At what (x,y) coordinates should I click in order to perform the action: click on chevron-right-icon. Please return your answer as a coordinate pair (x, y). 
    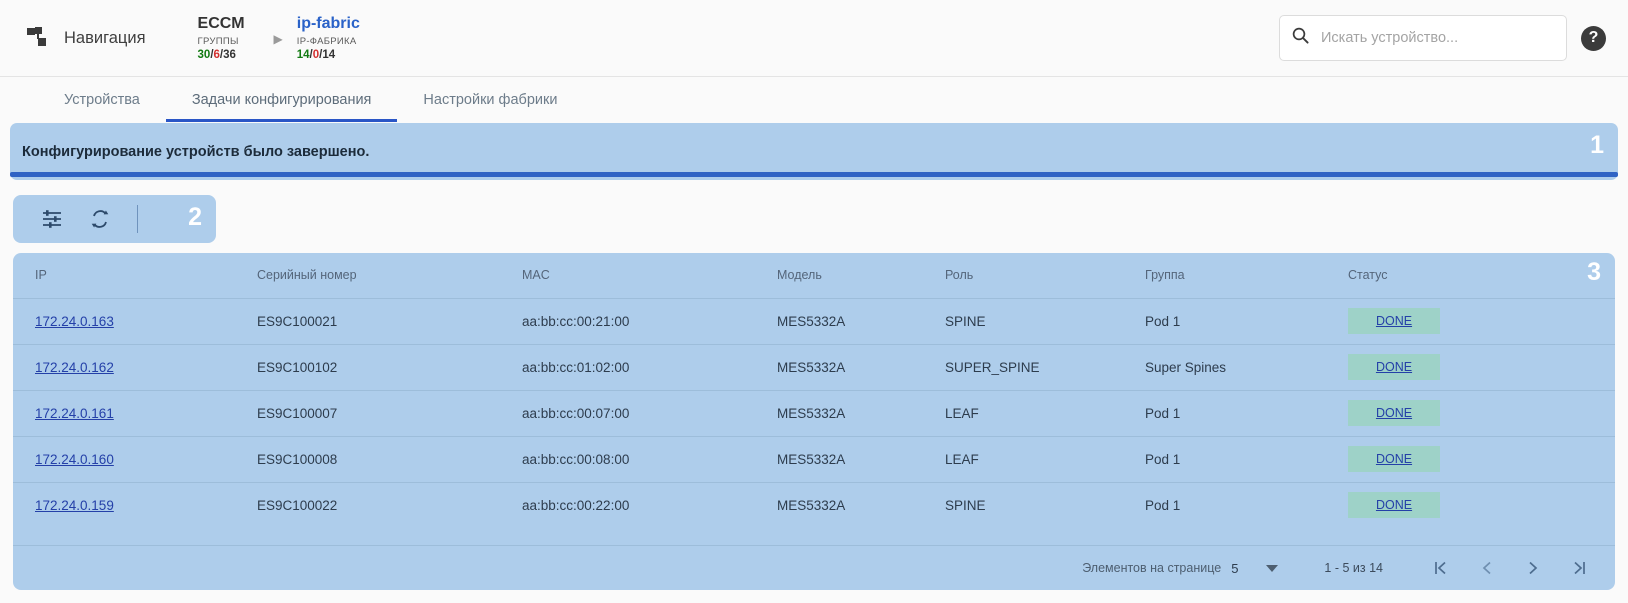
    Looking at the image, I should click on (1533, 568).